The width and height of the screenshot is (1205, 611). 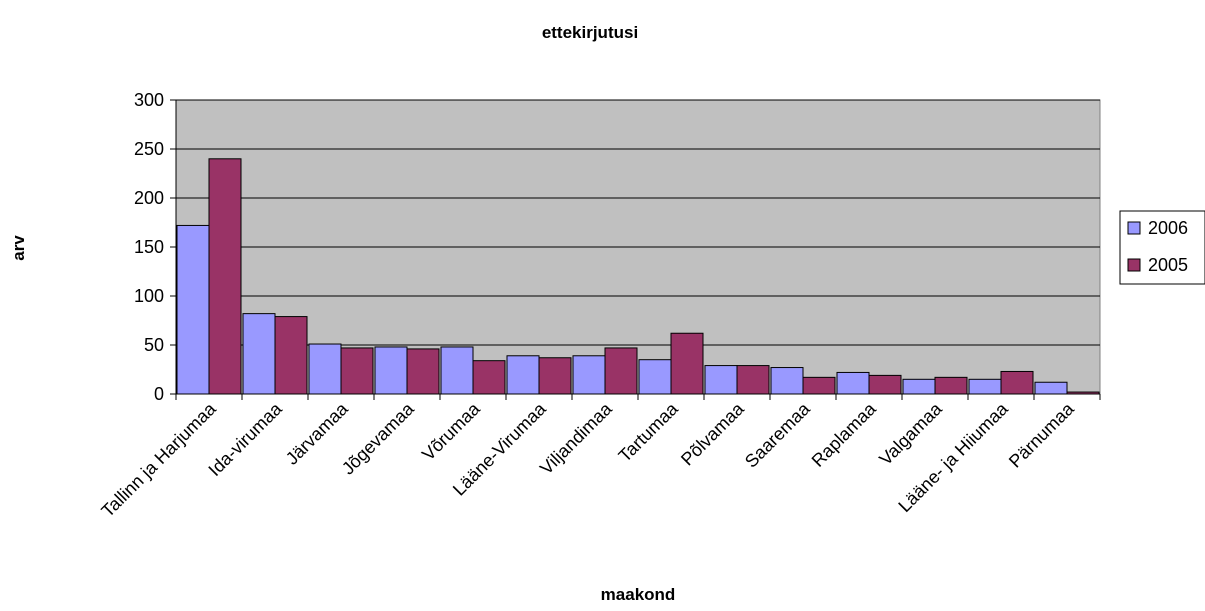 I want to click on y-tick-label: 150, so click(x=149, y=247).